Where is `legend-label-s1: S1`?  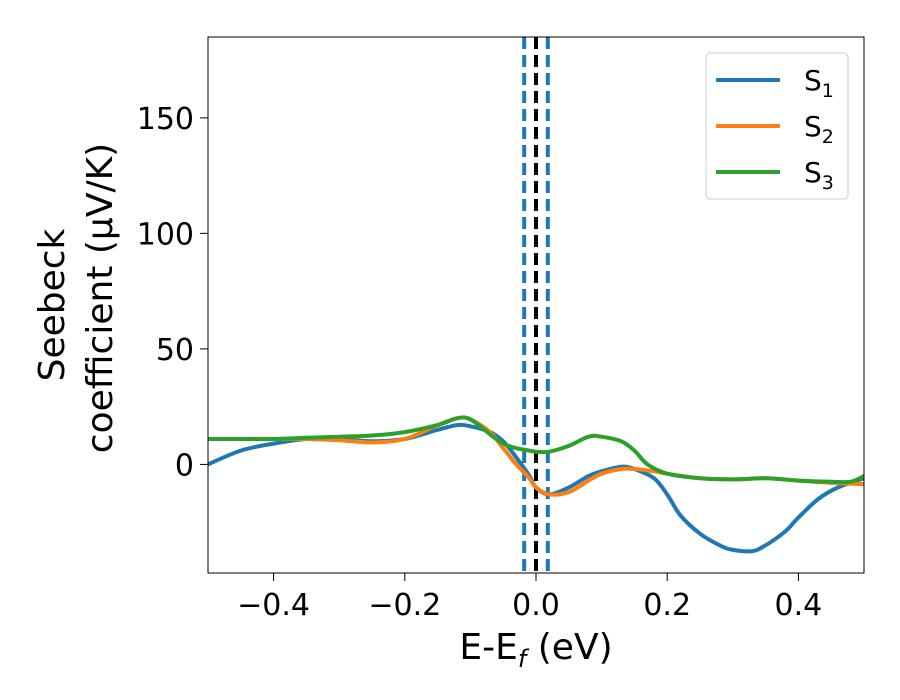
legend-label-s1: S1 is located at coordinates (819, 83).